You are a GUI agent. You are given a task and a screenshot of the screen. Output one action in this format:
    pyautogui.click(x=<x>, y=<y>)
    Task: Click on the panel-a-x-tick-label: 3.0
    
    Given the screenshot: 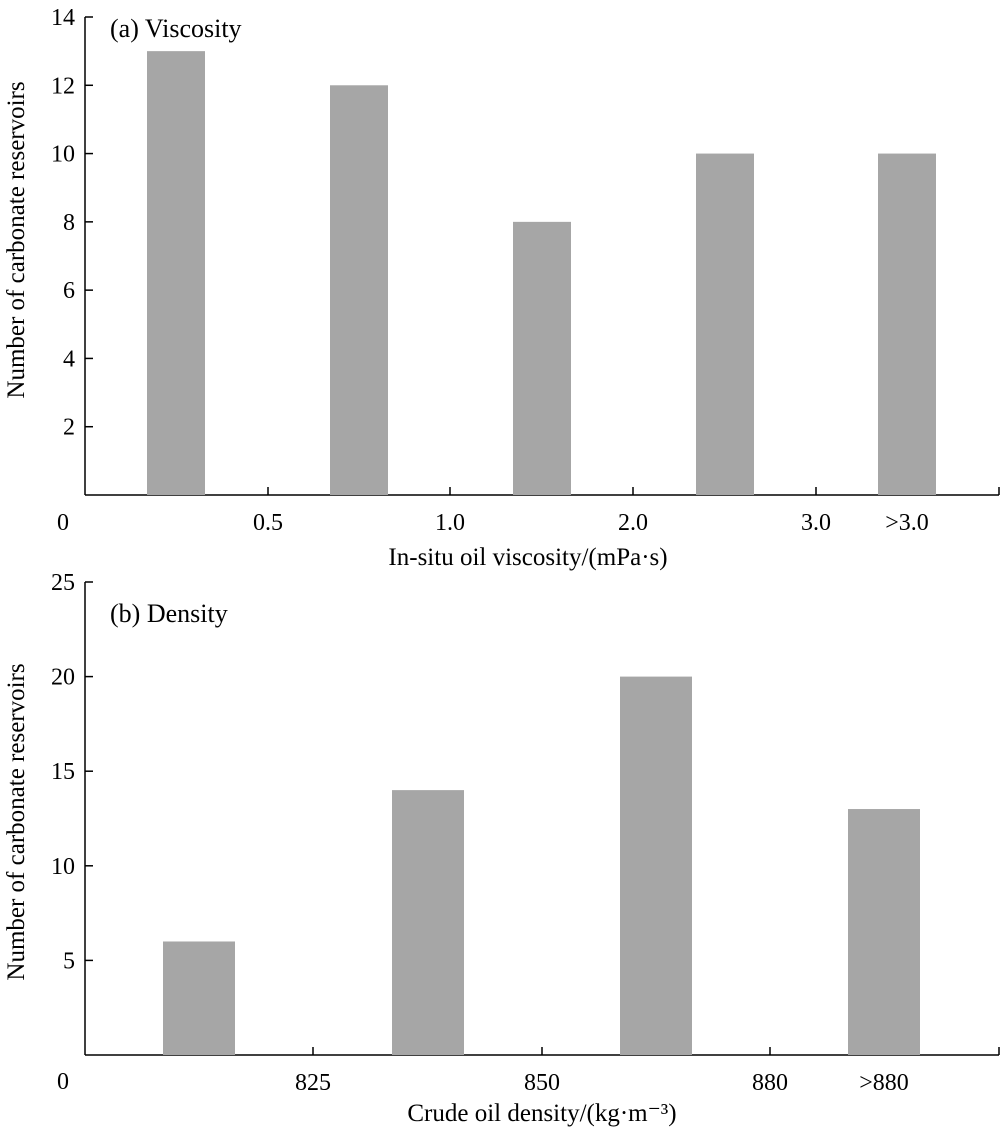 What is the action you would take?
    pyautogui.click(x=816, y=523)
    